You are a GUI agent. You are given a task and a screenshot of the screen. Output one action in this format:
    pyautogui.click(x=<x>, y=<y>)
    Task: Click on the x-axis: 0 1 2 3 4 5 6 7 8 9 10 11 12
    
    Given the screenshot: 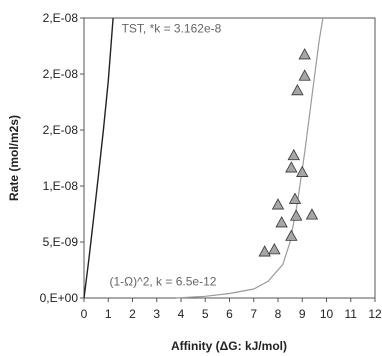 What is the action you would take?
    pyautogui.click(x=231, y=309)
    